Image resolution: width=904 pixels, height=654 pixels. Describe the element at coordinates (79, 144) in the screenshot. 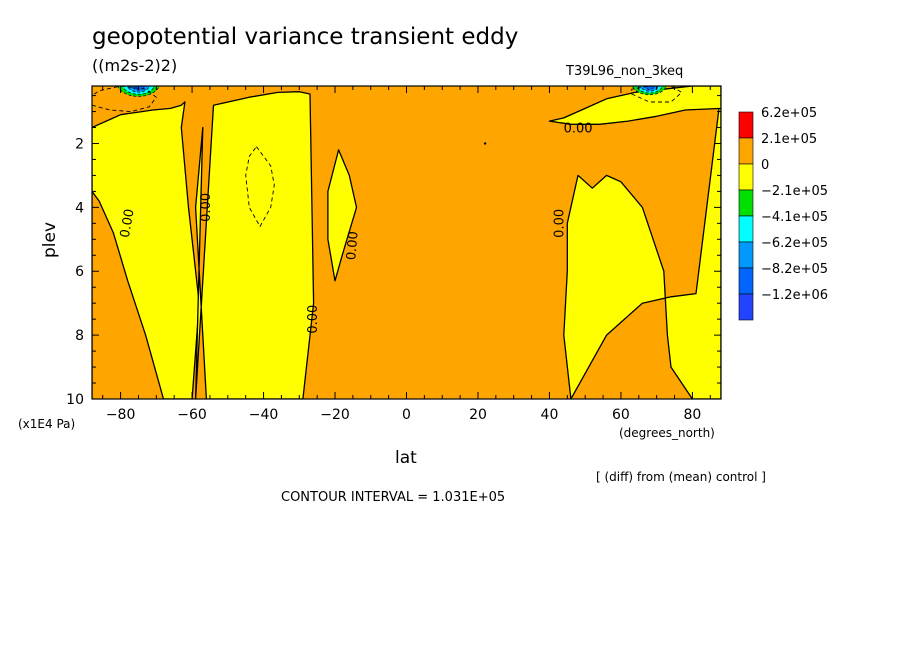

I see `y-tick-label: 2` at that location.